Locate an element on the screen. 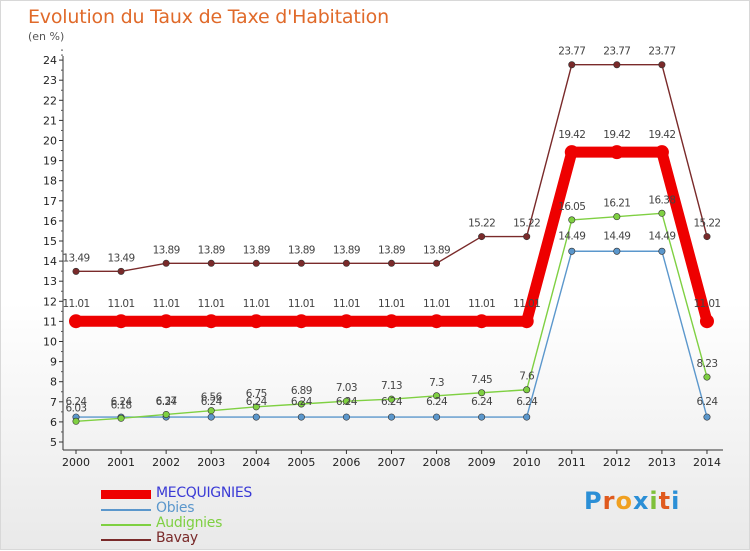 Image resolution: width=750 pixels, height=551 pixels. data-label-audignies: 6.89 is located at coordinates (301, 391).